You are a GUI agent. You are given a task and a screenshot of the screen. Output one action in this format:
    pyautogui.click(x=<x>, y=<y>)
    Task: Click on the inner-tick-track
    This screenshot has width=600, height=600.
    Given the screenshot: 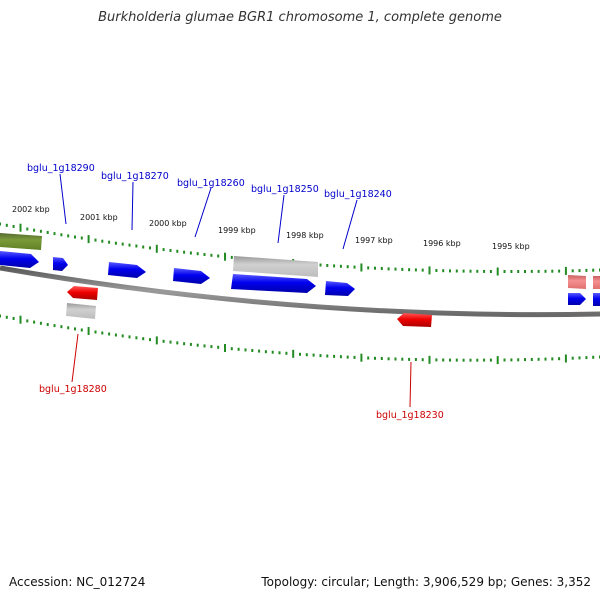 What is the action you would take?
    pyautogui.click(x=300, y=339)
    